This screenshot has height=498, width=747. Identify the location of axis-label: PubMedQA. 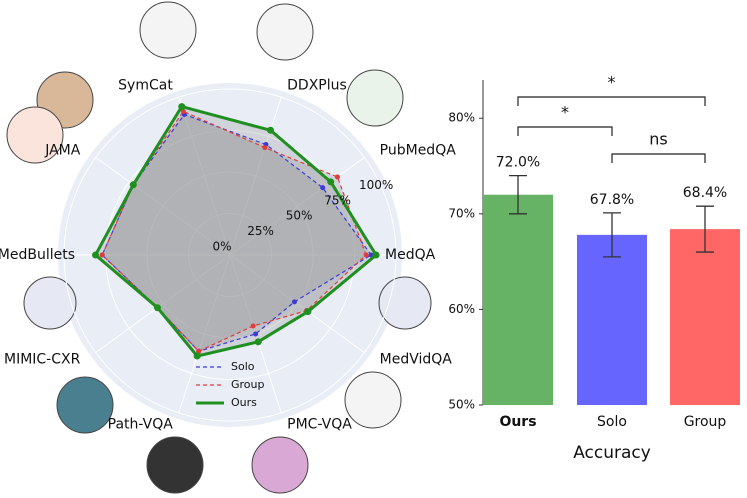
(418, 150).